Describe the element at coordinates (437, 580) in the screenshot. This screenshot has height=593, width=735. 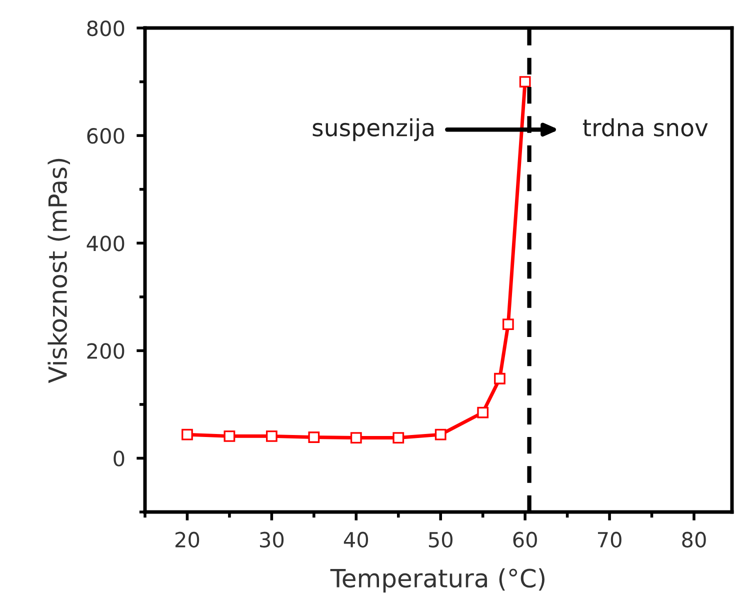
I see `x-axis-title: Temperatura (°C)` at that location.